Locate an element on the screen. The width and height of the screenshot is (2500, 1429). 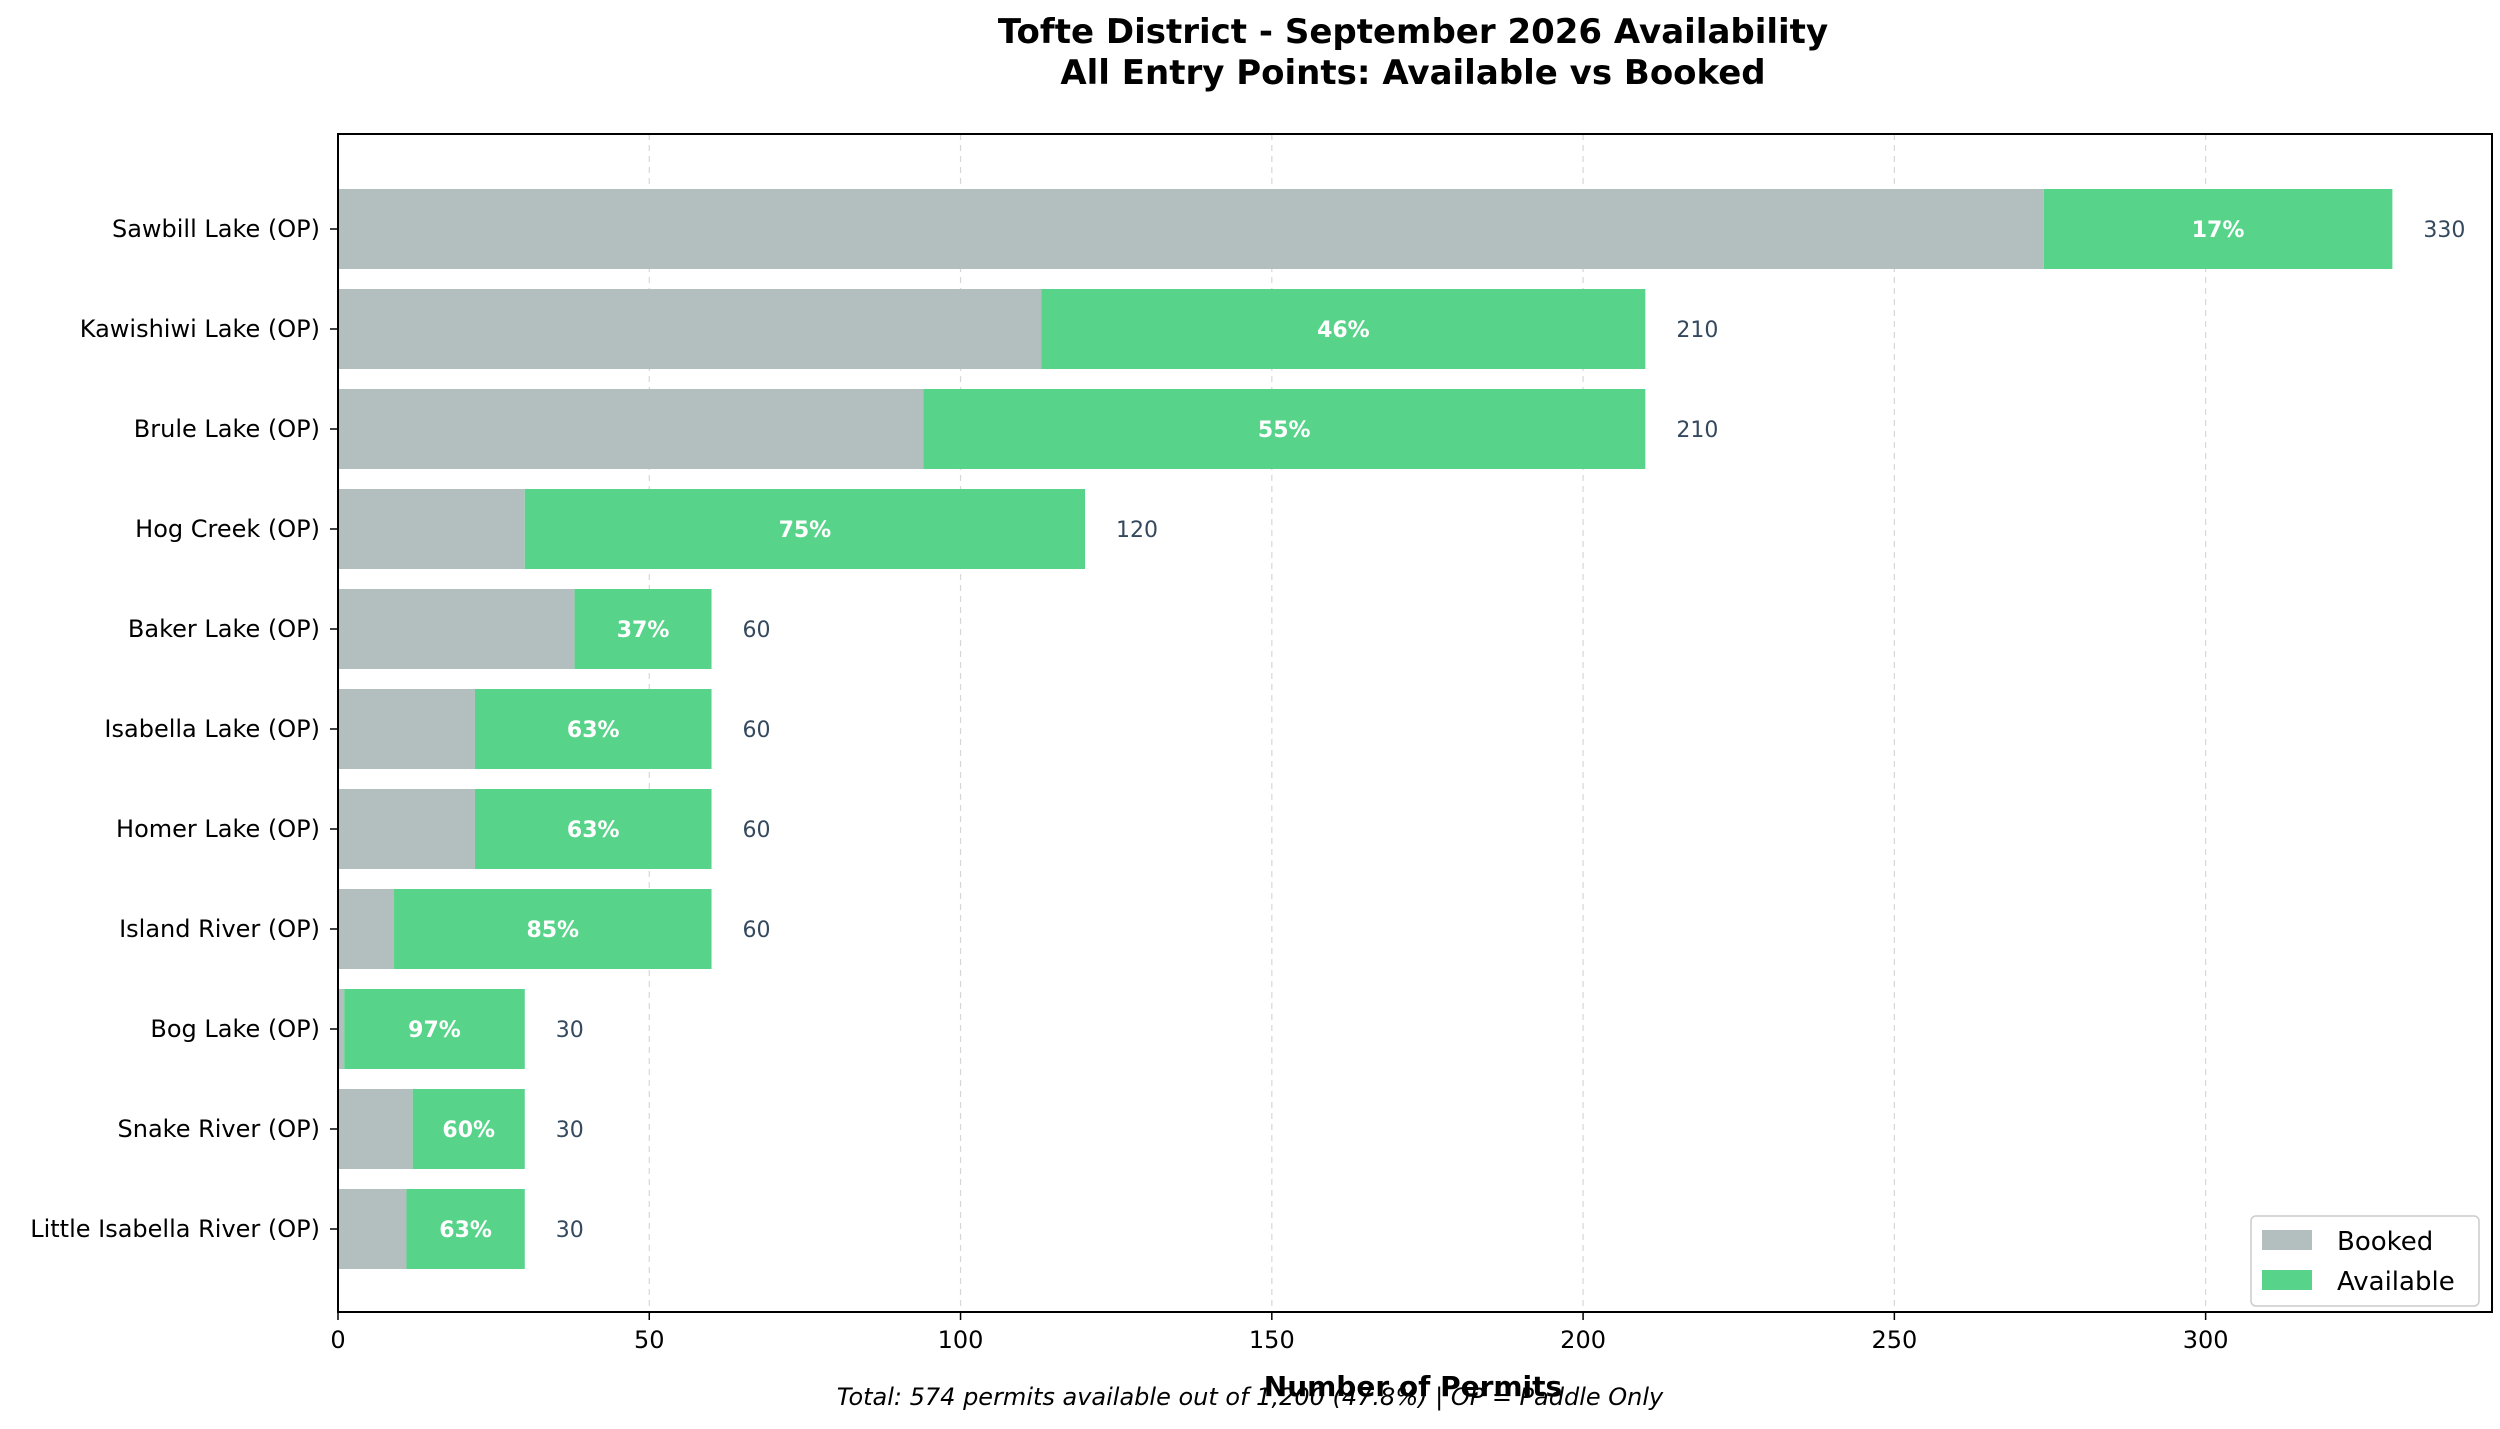
x-axis-label: Number of Permits is located at coordinates (1413, 1386).